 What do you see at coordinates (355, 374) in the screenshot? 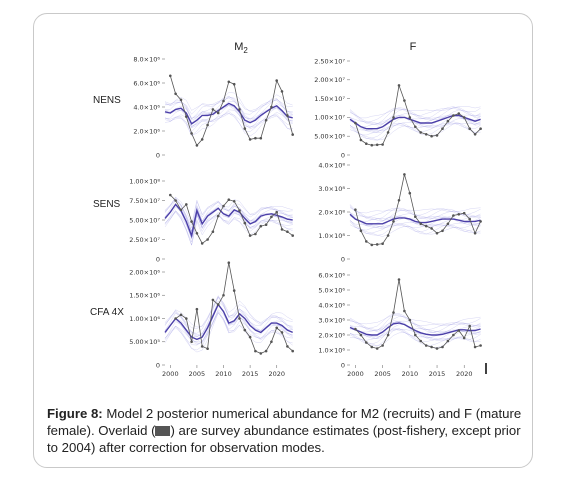
I see `x-tick-label: 2000` at bounding box center [355, 374].